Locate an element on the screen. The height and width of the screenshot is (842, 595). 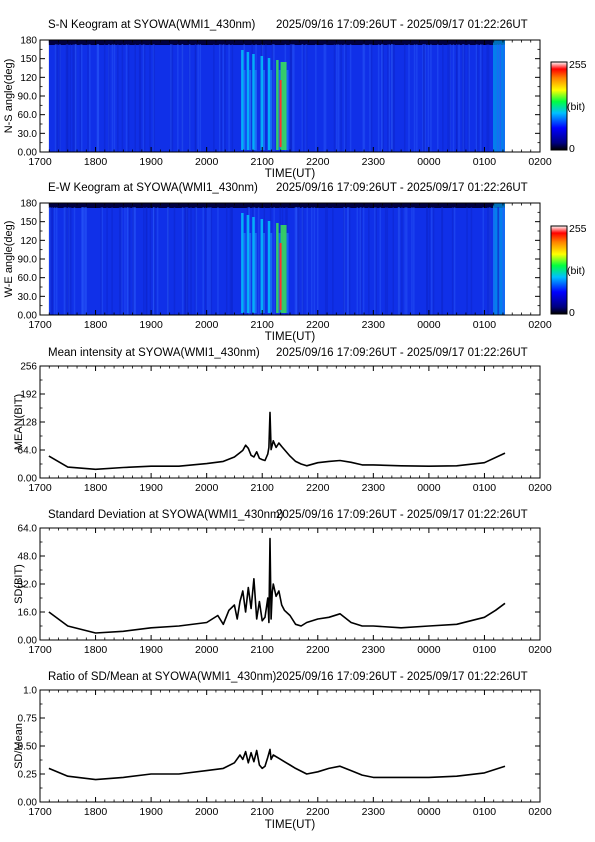
y-tick-label: 16.0 is located at coordinates (28, 613).